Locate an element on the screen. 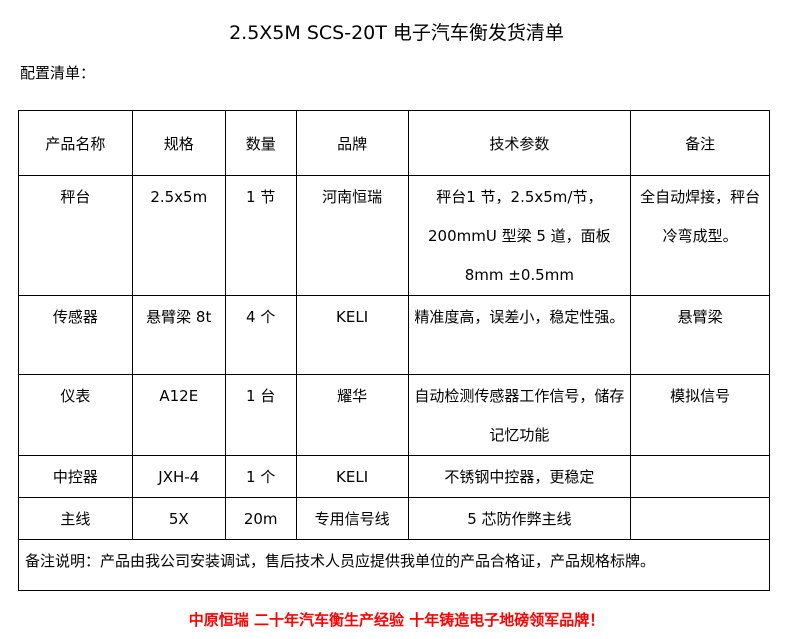  cell: 2.5x5m is located at coordinates (178, 235).